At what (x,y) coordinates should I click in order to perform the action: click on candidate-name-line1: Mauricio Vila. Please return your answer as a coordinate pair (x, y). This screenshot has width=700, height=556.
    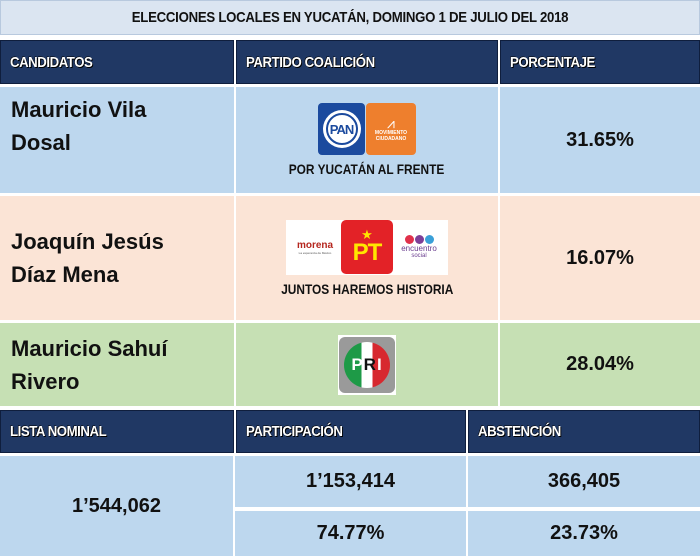
    Looking at the image, I should click on (79, 109).